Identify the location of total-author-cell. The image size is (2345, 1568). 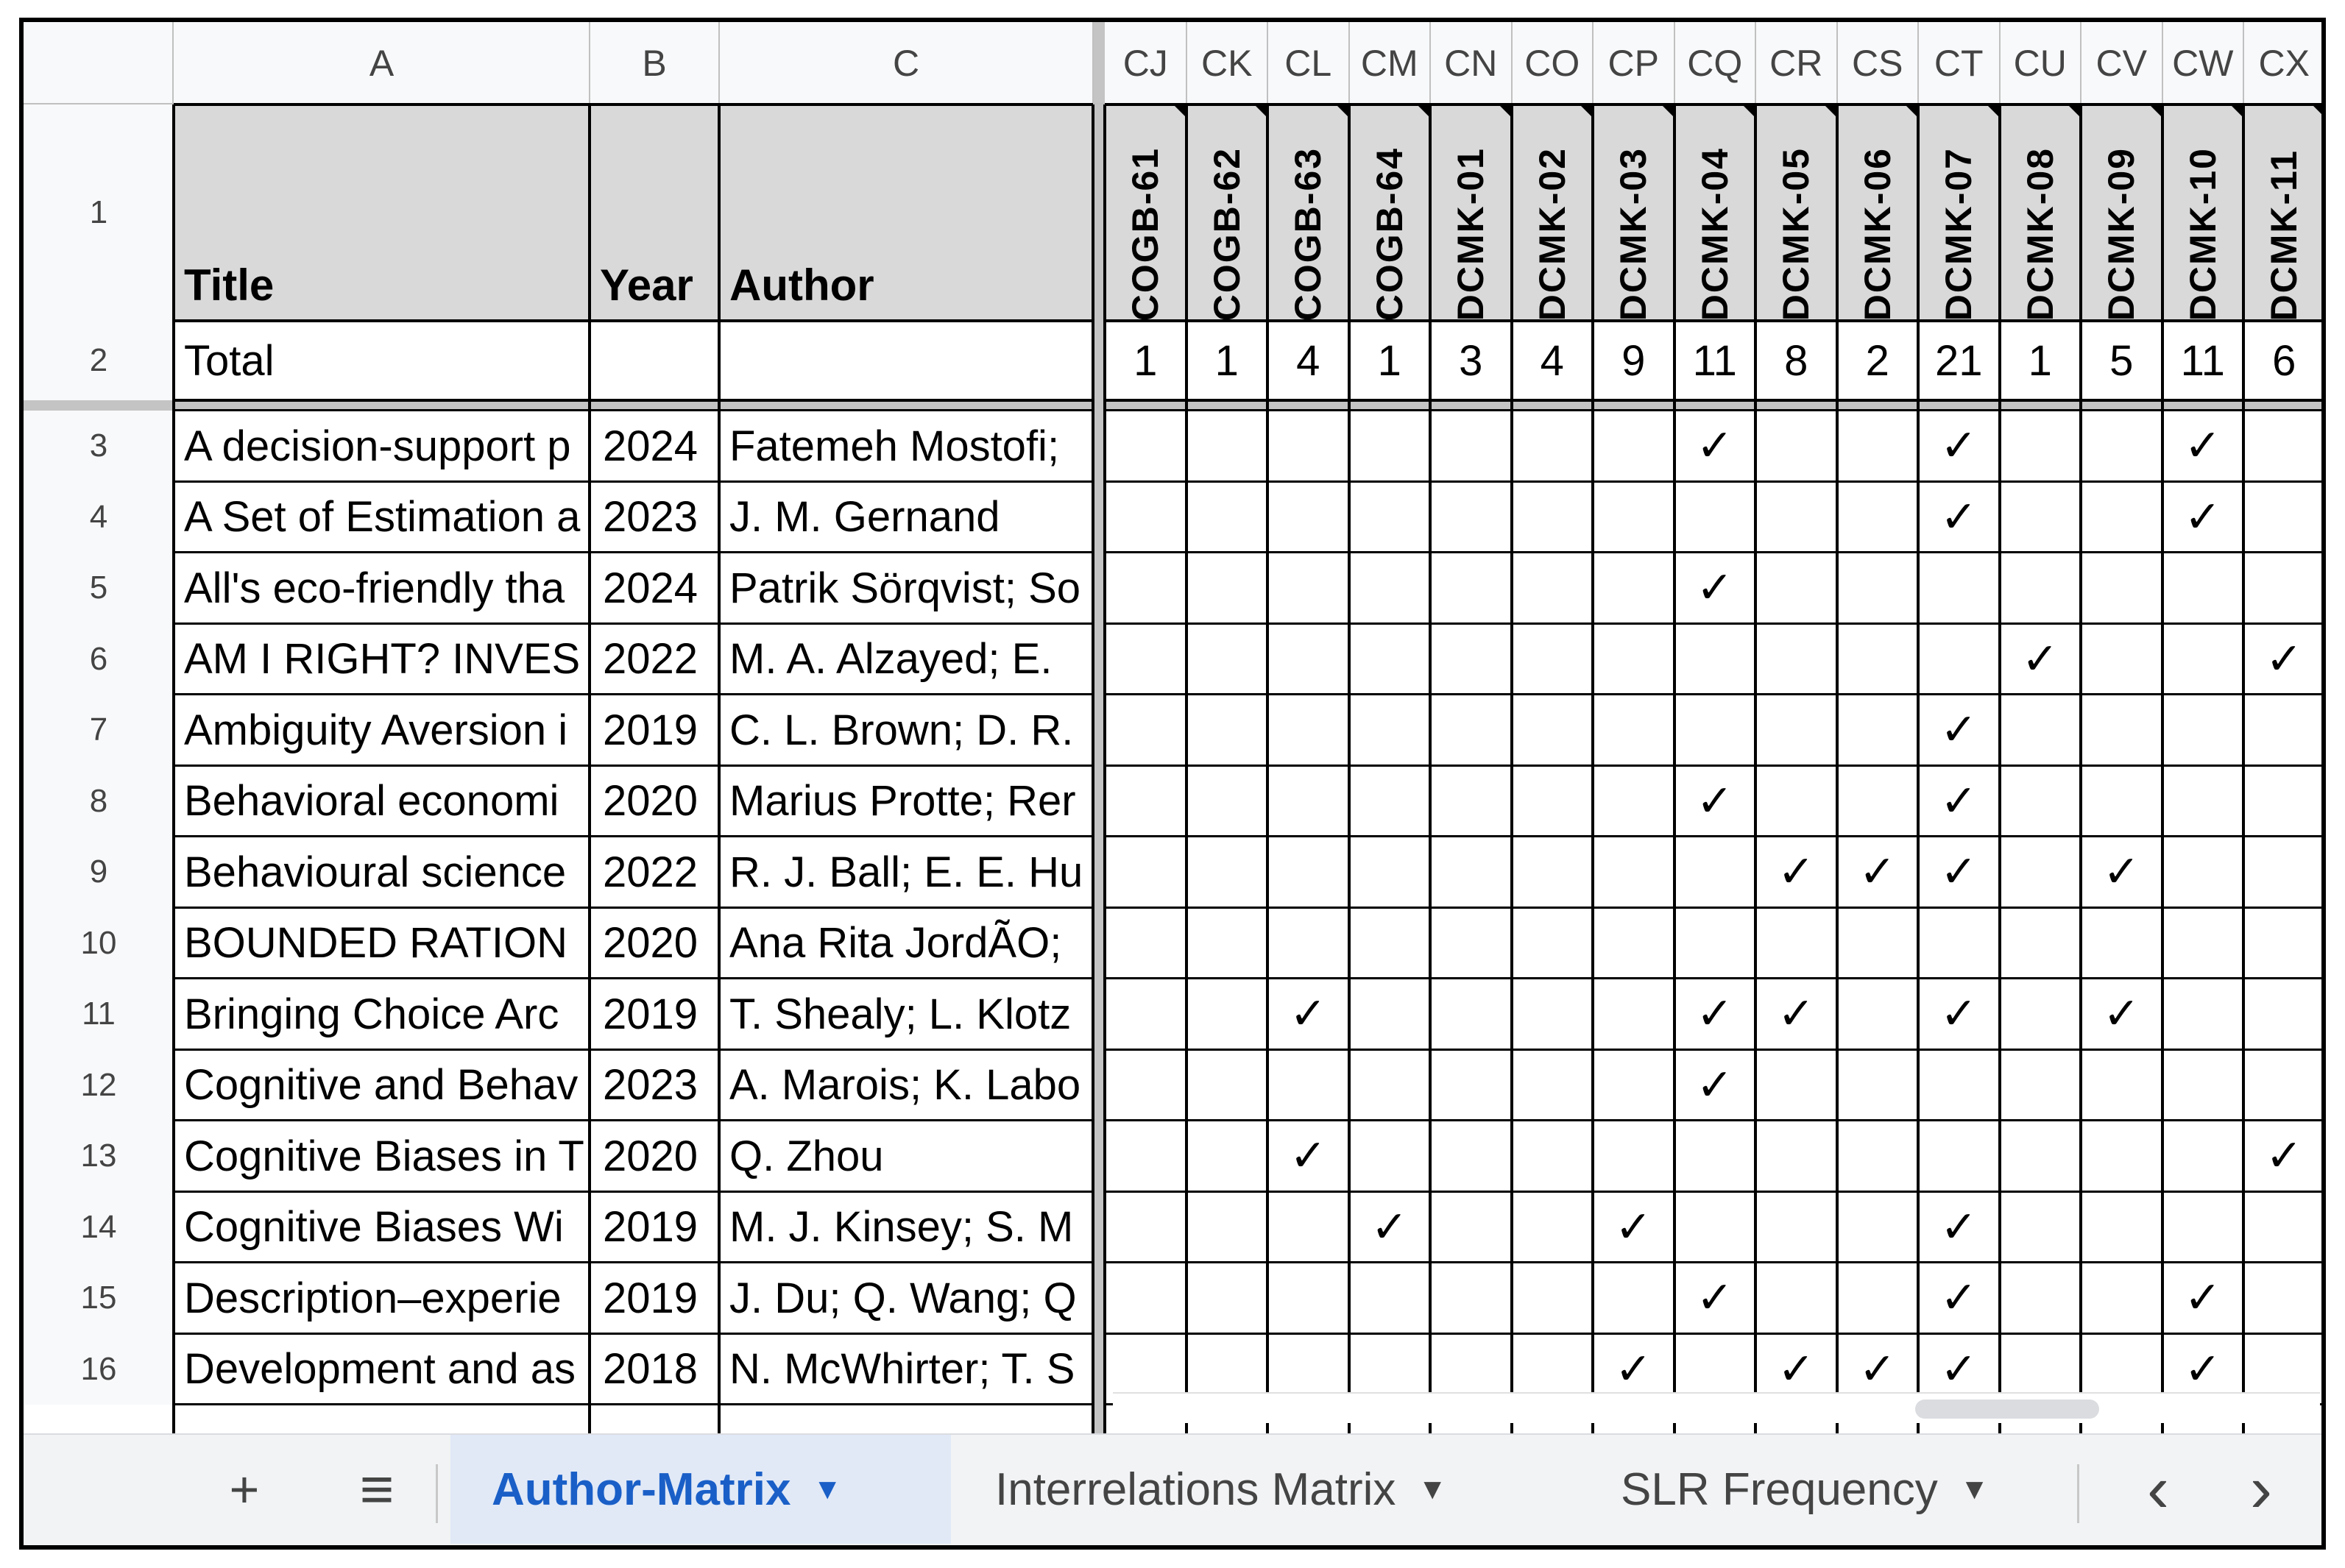
(906, 360).